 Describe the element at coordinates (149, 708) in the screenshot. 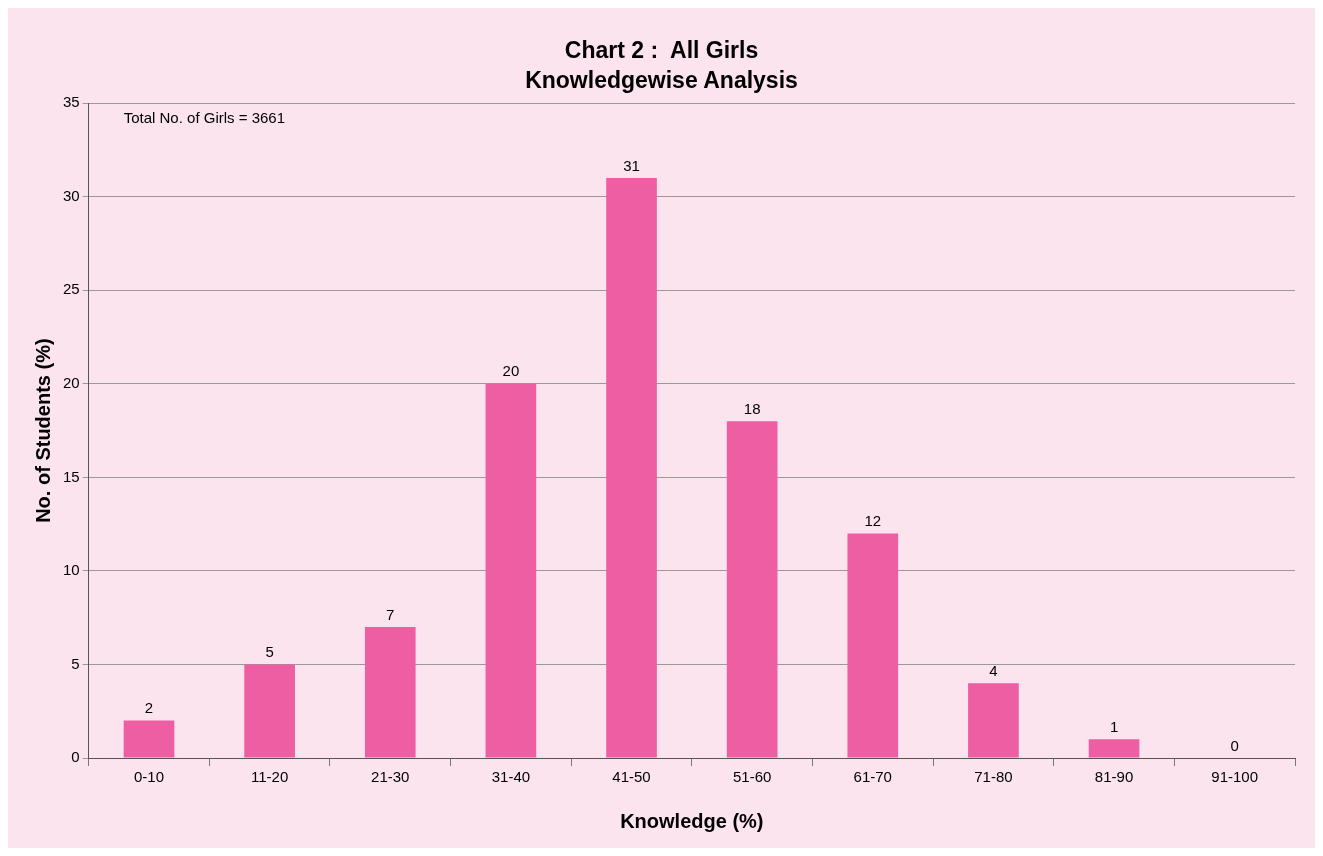

I see `data-label: 2` at that location.